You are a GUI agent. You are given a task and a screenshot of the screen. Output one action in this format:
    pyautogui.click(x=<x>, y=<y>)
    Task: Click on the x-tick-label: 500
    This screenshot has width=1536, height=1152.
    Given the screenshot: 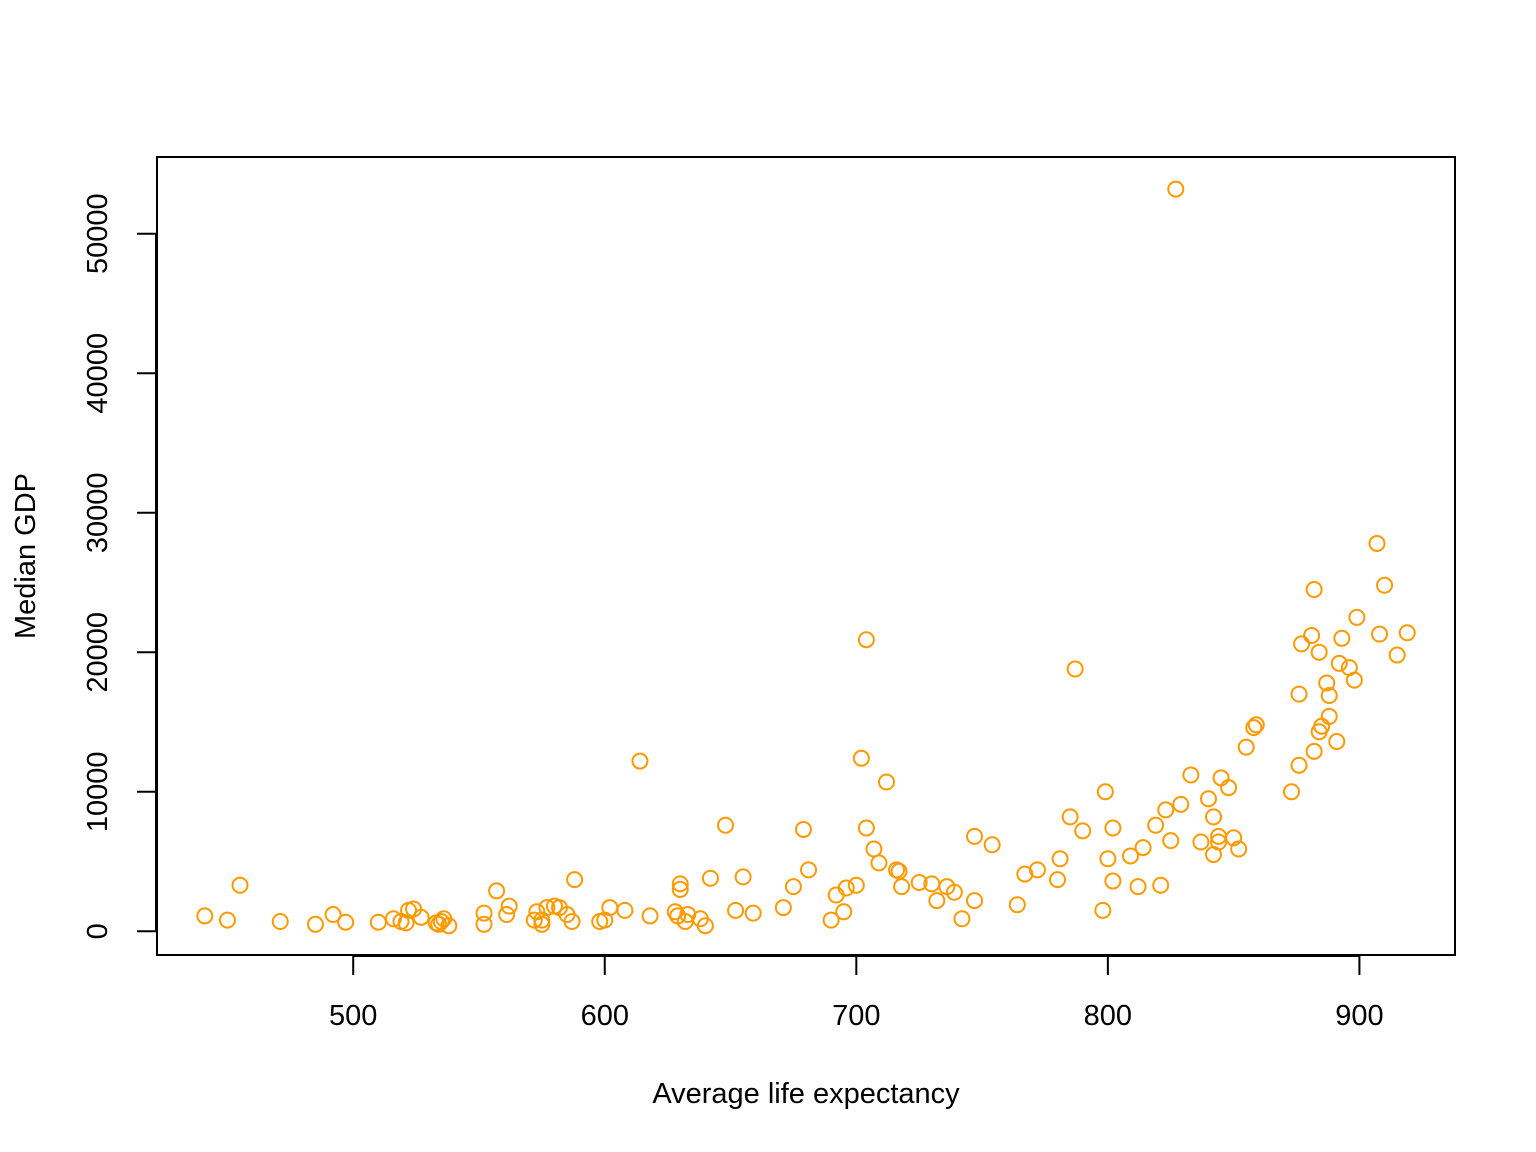 What is the action you would take?
    pyautogui.click(x=353, y=1016)
    